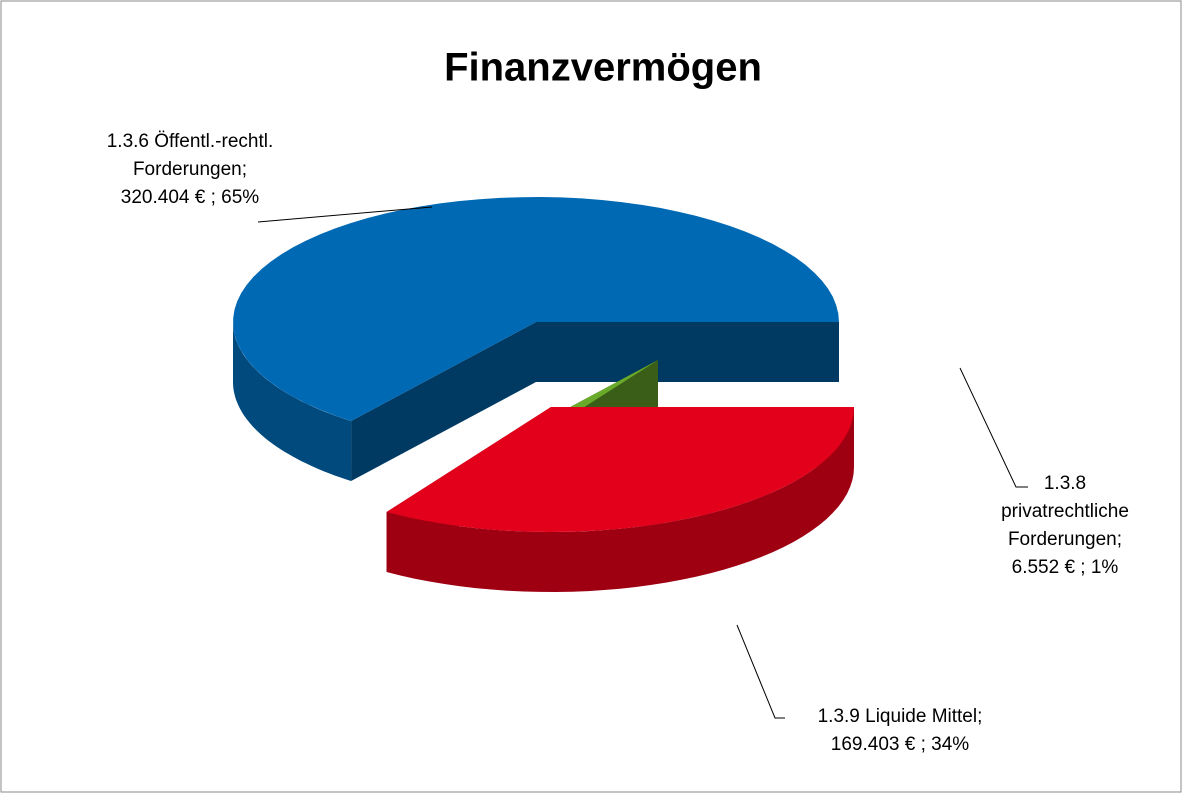  I want to click on data-label: 1.3.9 Liquide Mittel;, so click(900, 716).